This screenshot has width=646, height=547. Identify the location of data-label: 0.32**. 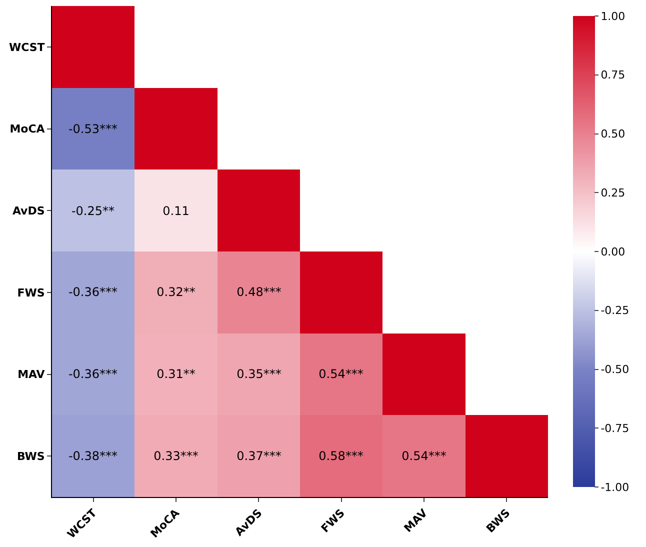
(176, 292).